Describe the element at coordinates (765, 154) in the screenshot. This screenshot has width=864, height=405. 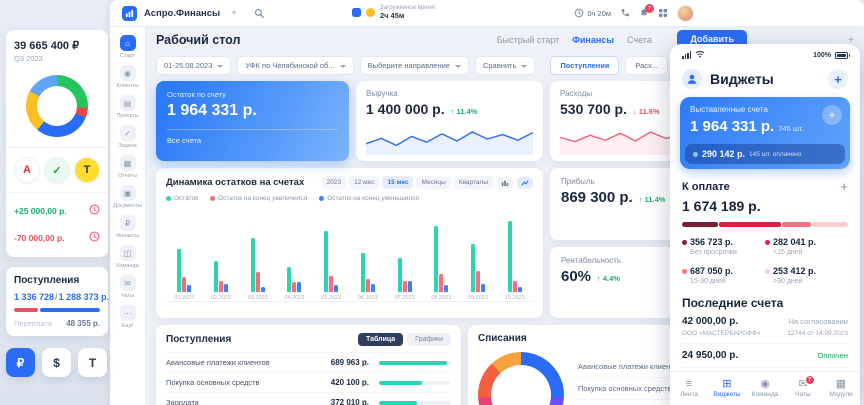
I see `invoices-paid-strip: 290 142 р. 145 шт. оплачено` at that location.